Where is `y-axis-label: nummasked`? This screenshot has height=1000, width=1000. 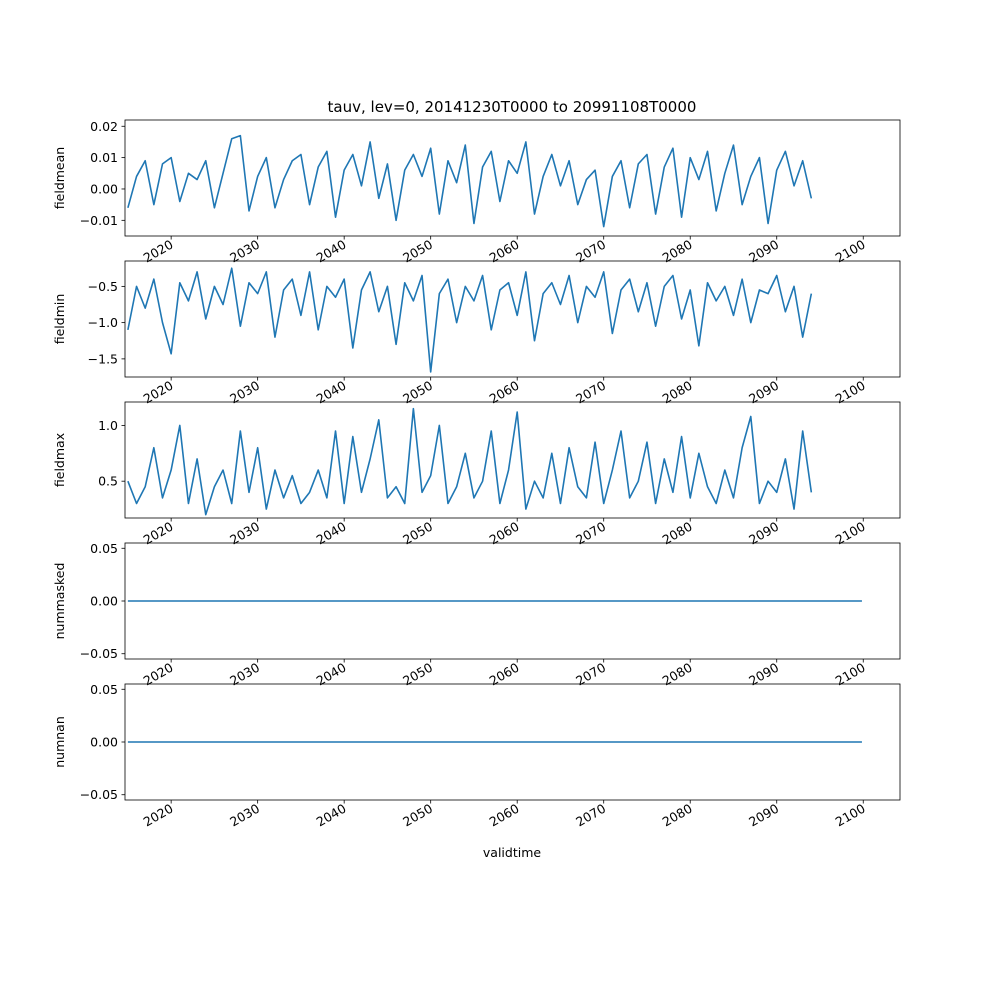
y-axis-label: nummasked is located at coordinates (59, 601).